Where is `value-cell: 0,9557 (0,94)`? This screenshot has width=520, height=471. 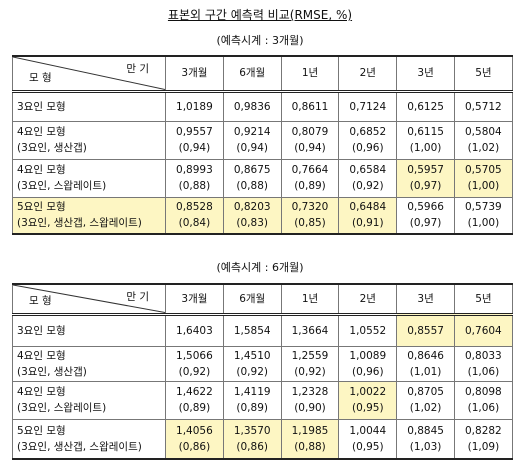
value-cell: 0,9557 (0,94) is located at coordinates (194, 140).